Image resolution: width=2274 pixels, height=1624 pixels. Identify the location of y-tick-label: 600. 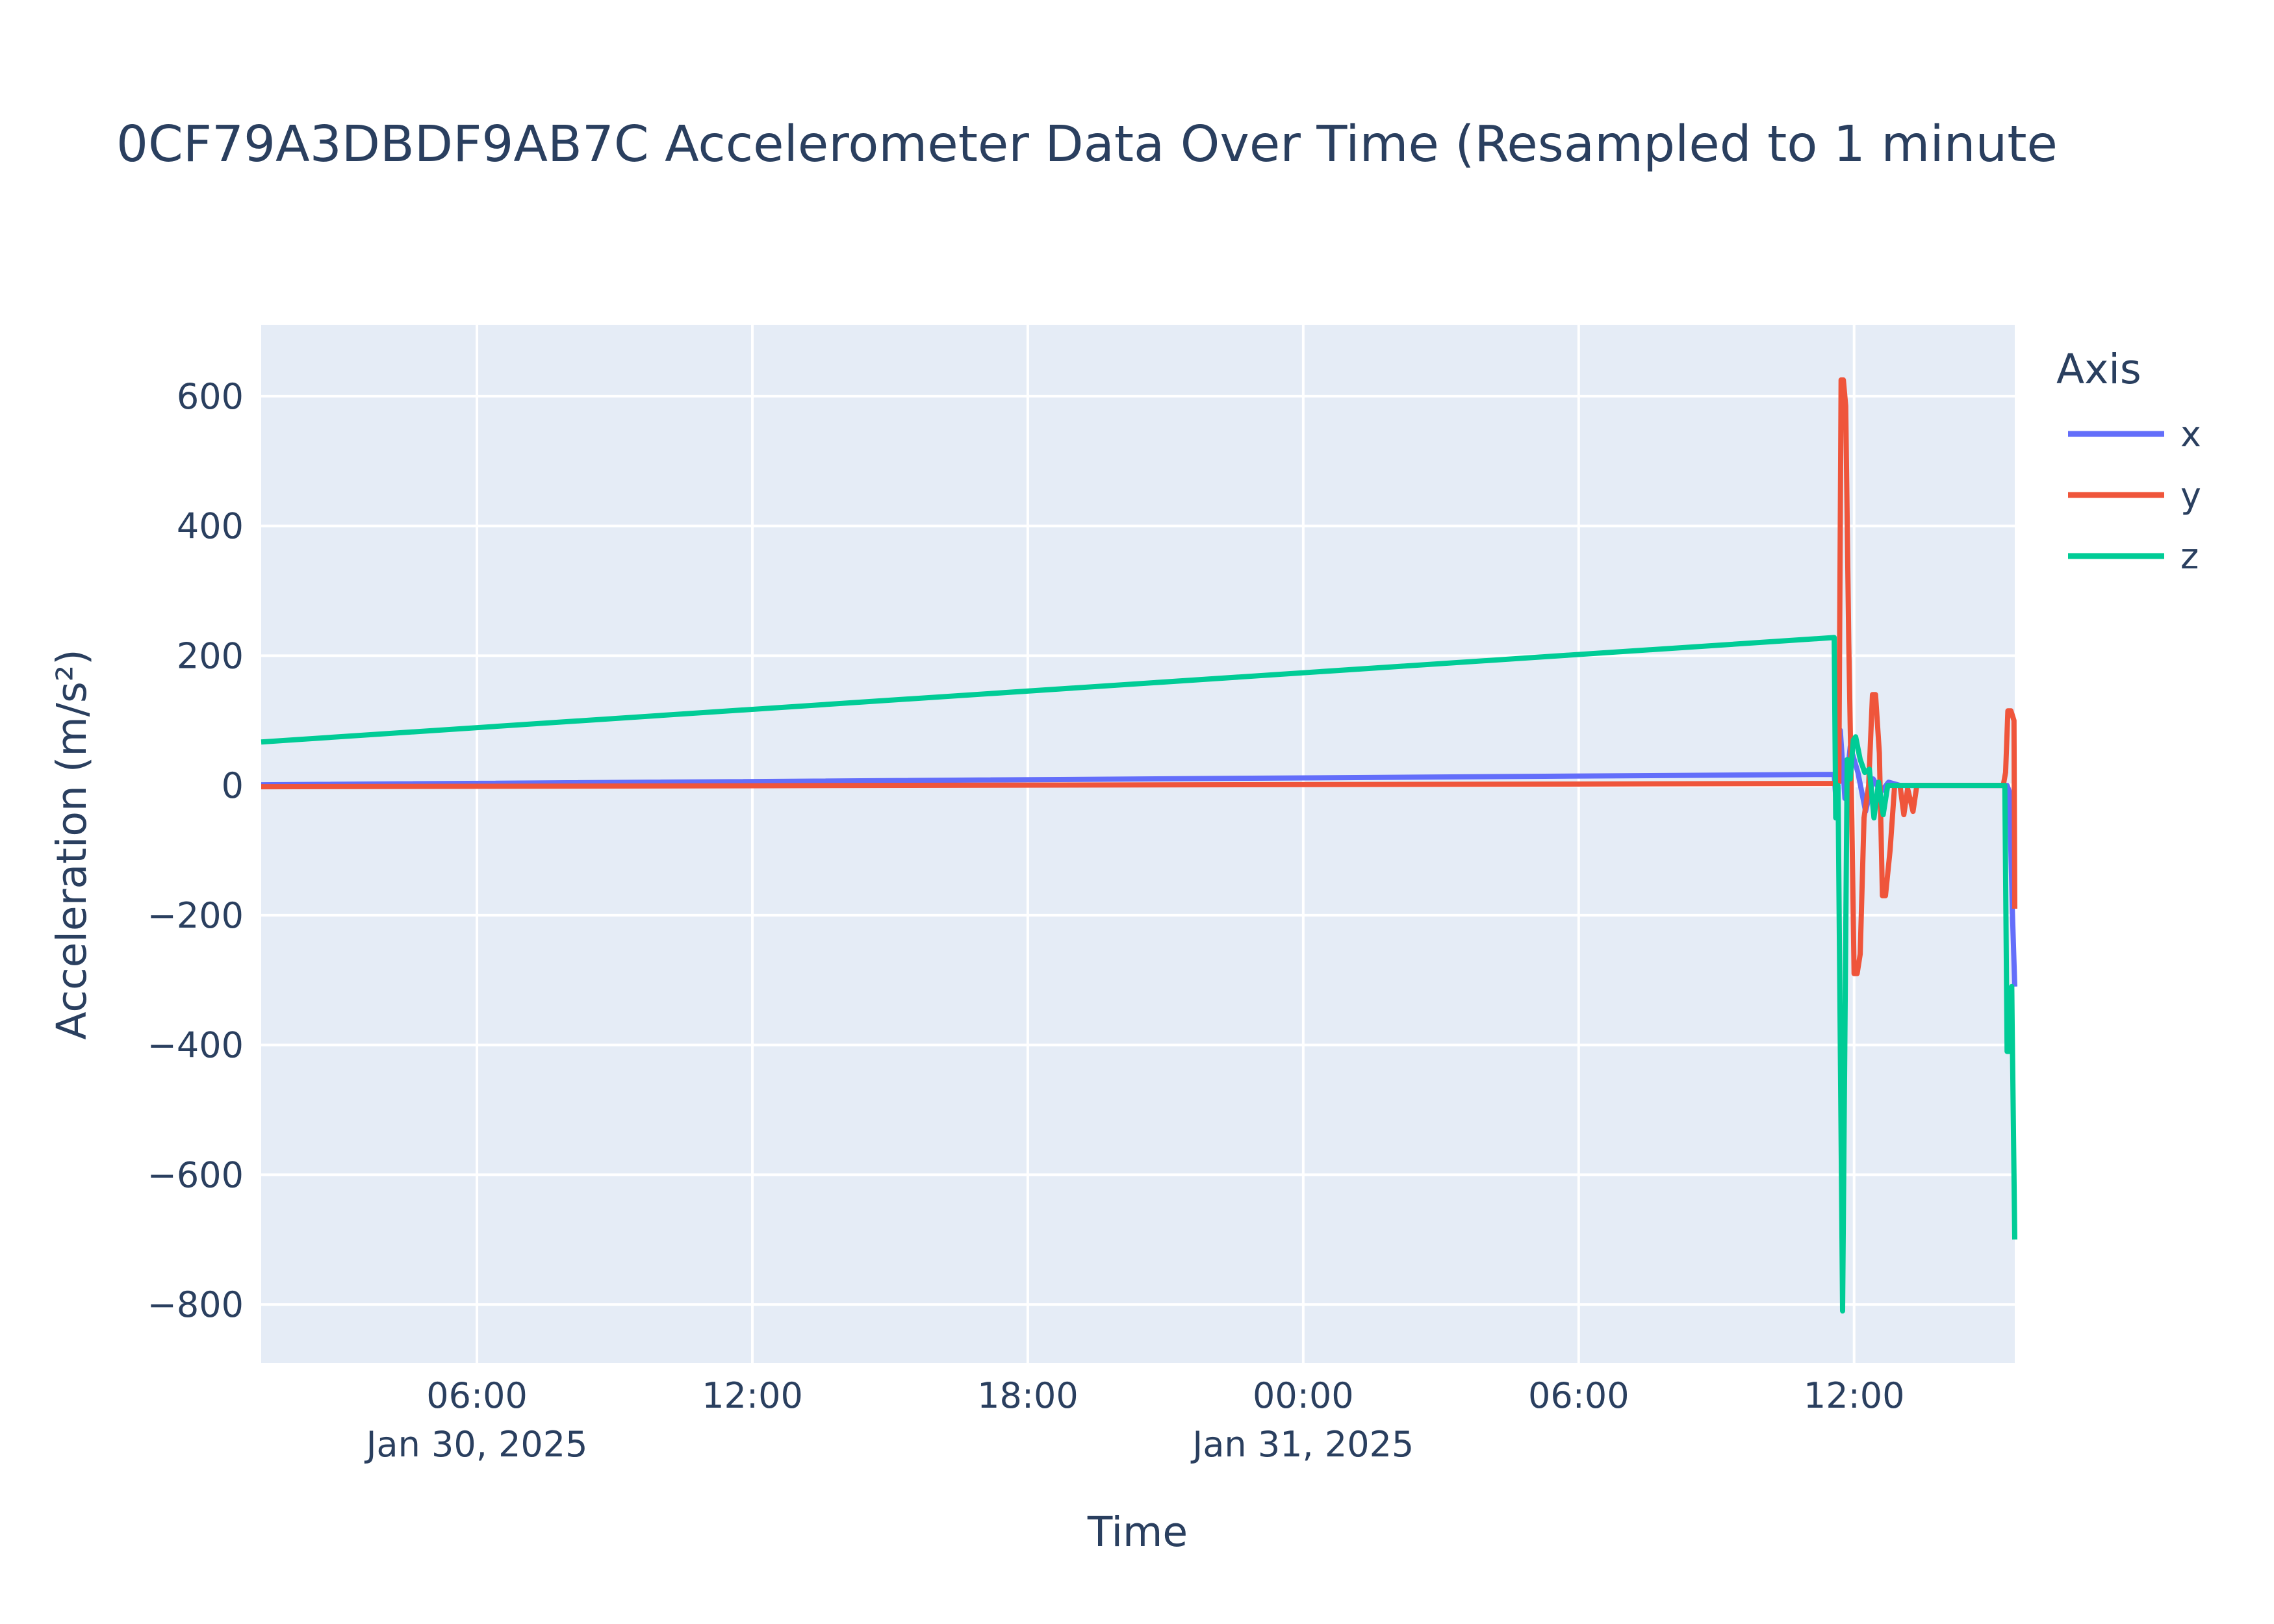
(210, 396).